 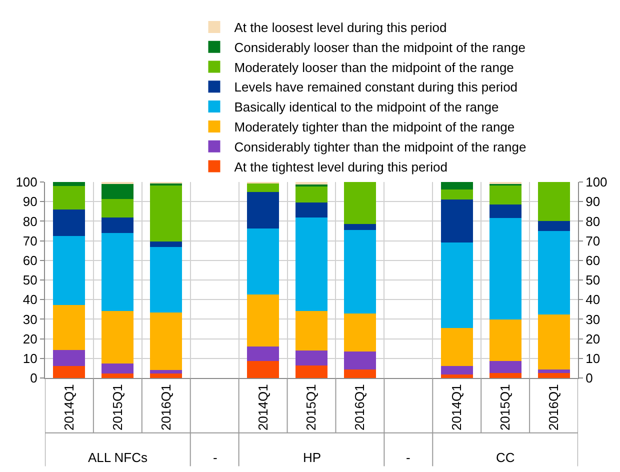 I want to click on y2-tick-label: 50, so click(x=593, y=280).